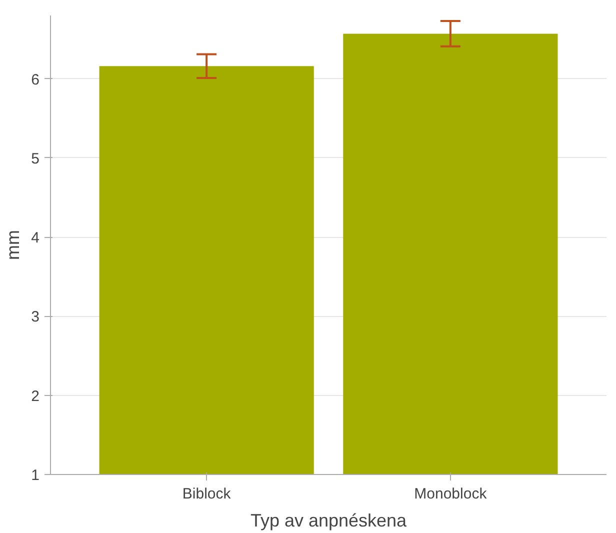 This screenshot has height=533, width=616. I want to click on y-axis-title: mm, so click(13, 245).